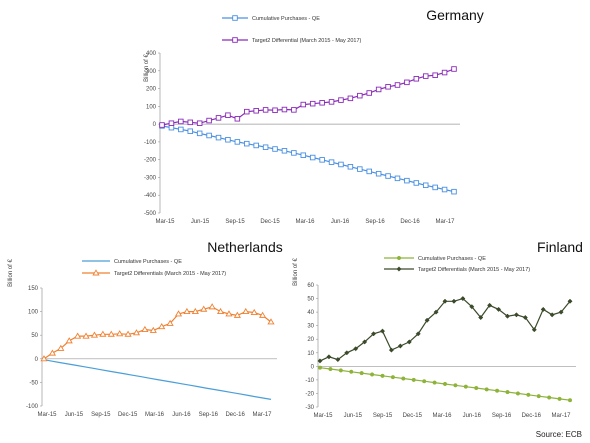 The image size is (590, 443). Describe the element at coordinates (270, 222) in the screenshot. I see `x-tick-label: Dec-15` at that location.